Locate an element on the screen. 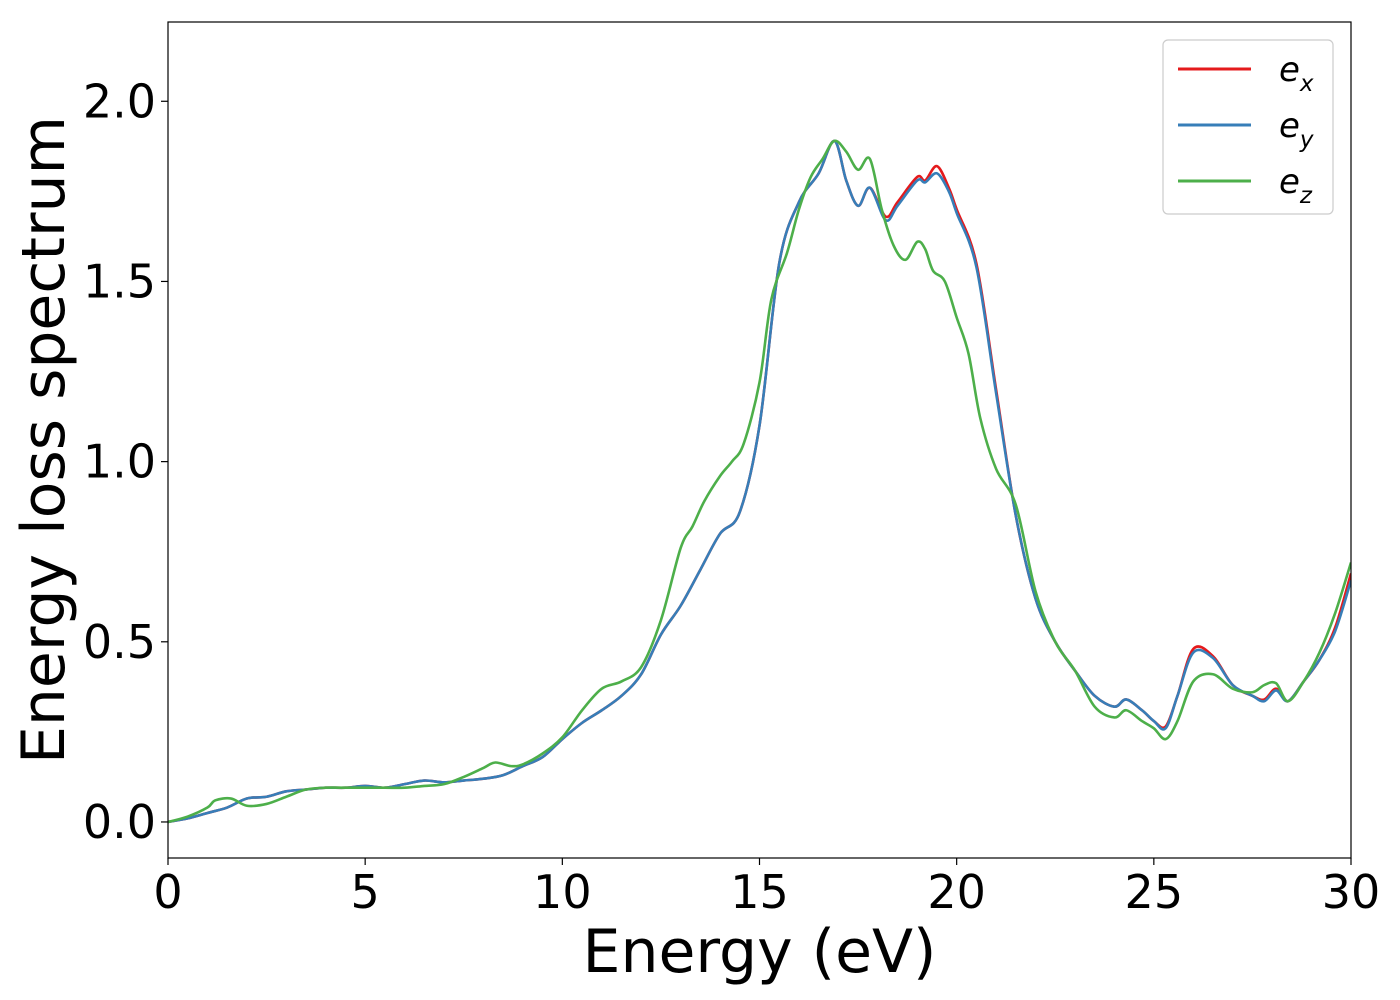 Image resolution: width=1400 pixels, height=1000 pixels. x-axis: 0 5 10 15 20 25 30 is located at coordinates (766, 888).